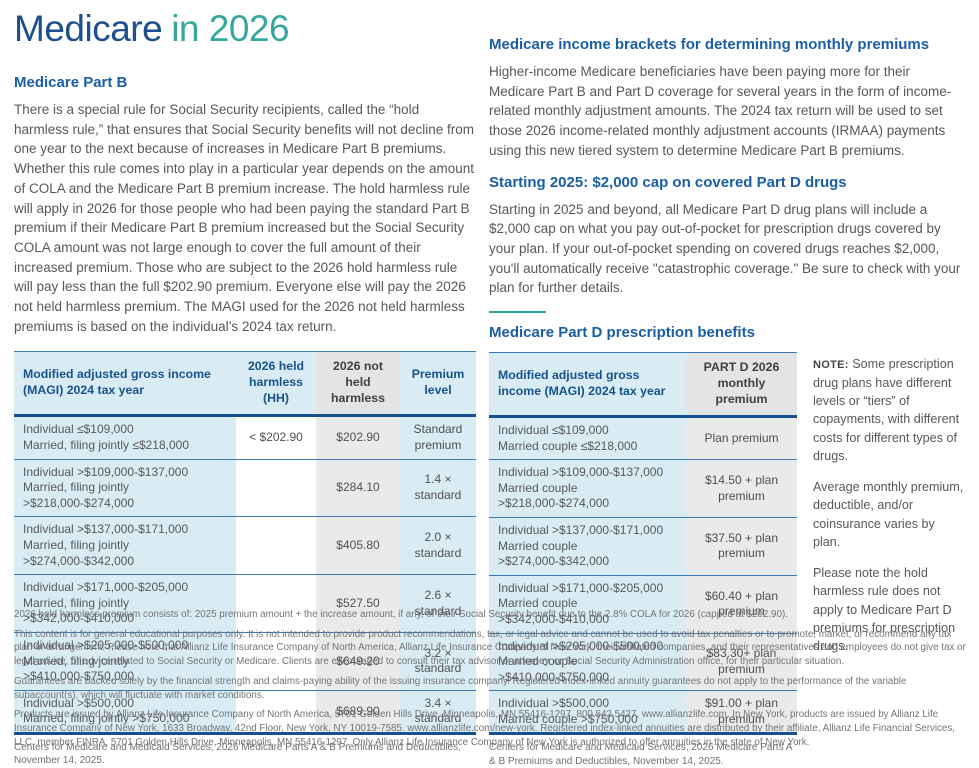 Image resolution: width=979 pixels, height=768 pixels. Describe the element at coordinates (741, 546) in the screenshot. I see `premium-cell: $37.50 + plan premium` at that location.